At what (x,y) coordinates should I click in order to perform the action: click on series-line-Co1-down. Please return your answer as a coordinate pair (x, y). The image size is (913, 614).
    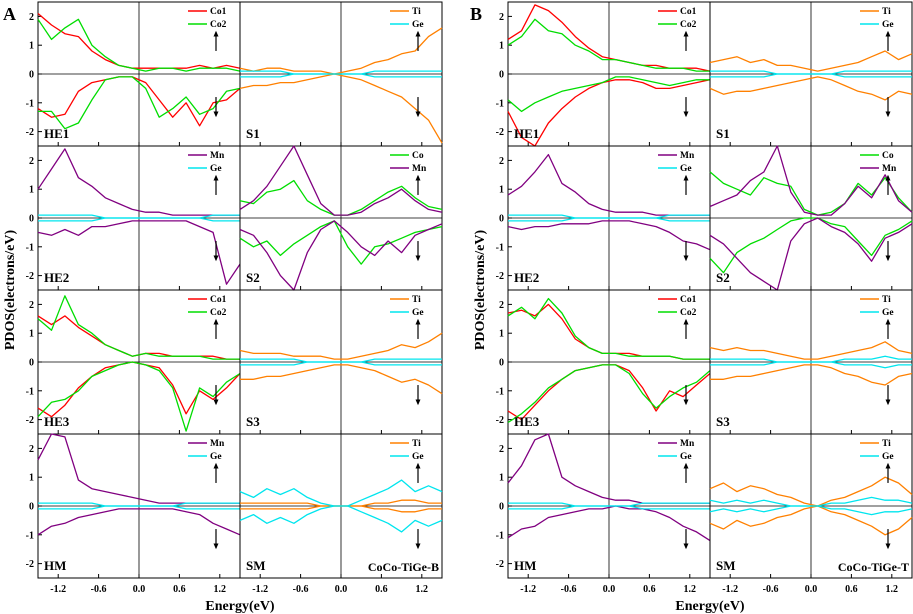
    Looking at the image, I should click on (609, 113).